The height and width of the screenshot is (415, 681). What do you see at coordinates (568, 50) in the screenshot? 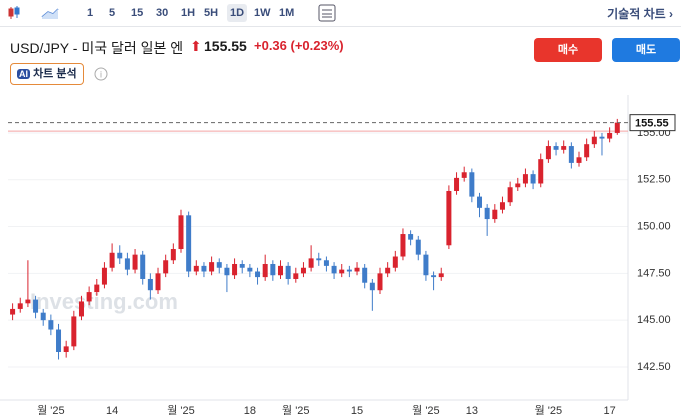
I see `buy-button: 매수` at bounding box center [568, 50].